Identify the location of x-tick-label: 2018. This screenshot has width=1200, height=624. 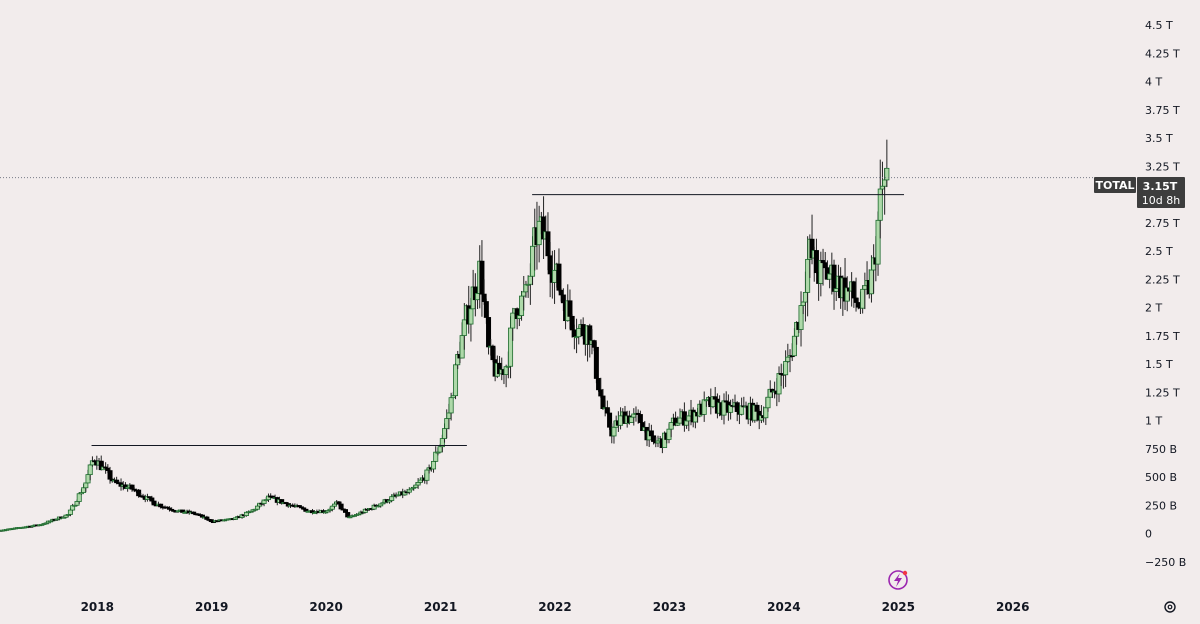
(97, 607).